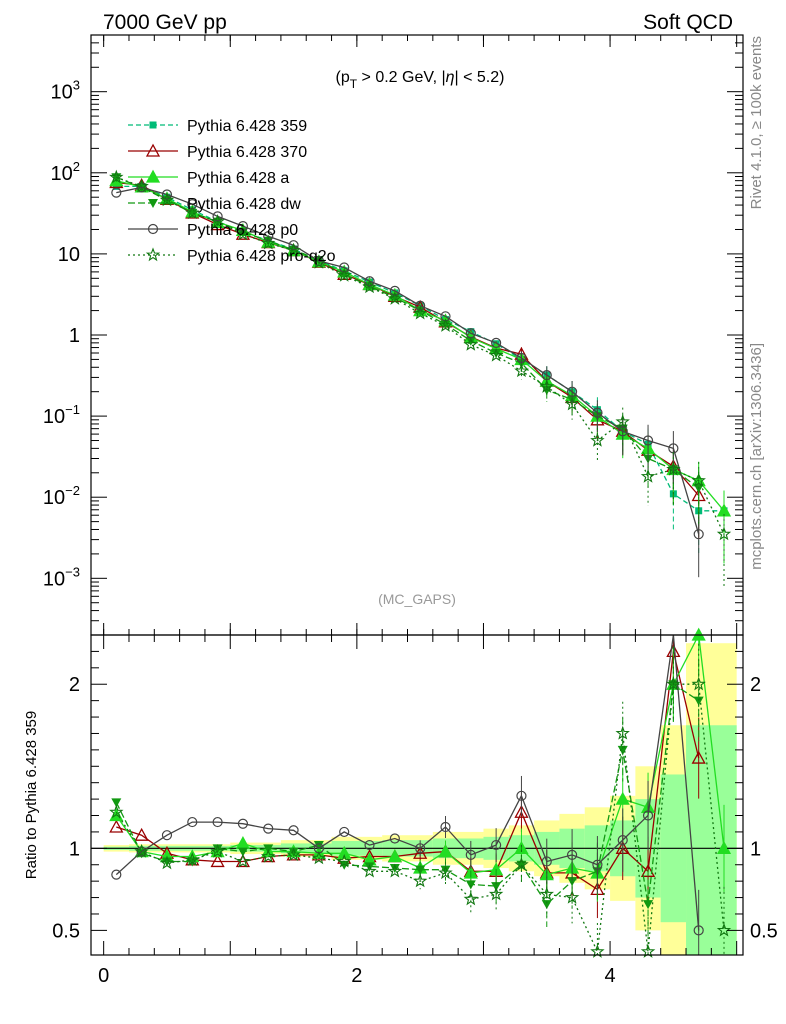 Image resolution: width=786 pixels, height=1024 pixels. I want to click on ratio-y-tick-label-right: 2, so click(755, 685).